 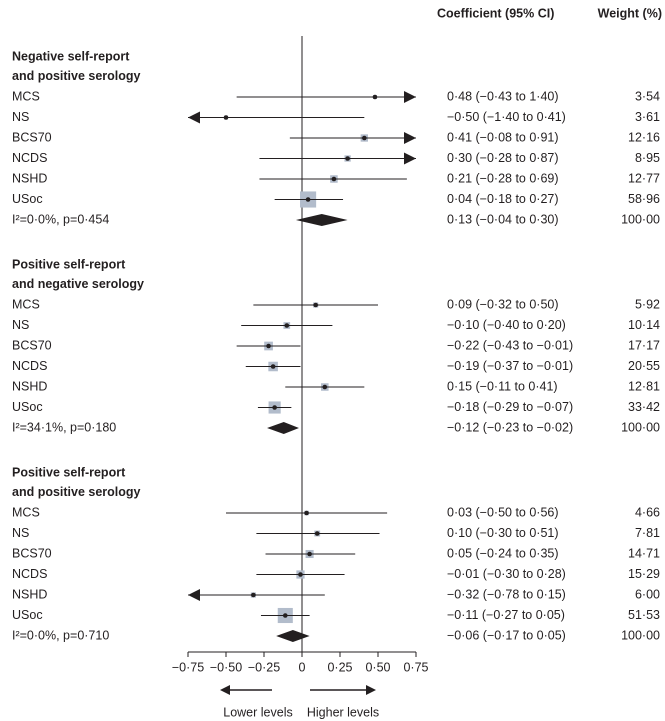 I want to click on ci-label: −0·06 (−0·17 to 0·05), so click(x=506, y=635).